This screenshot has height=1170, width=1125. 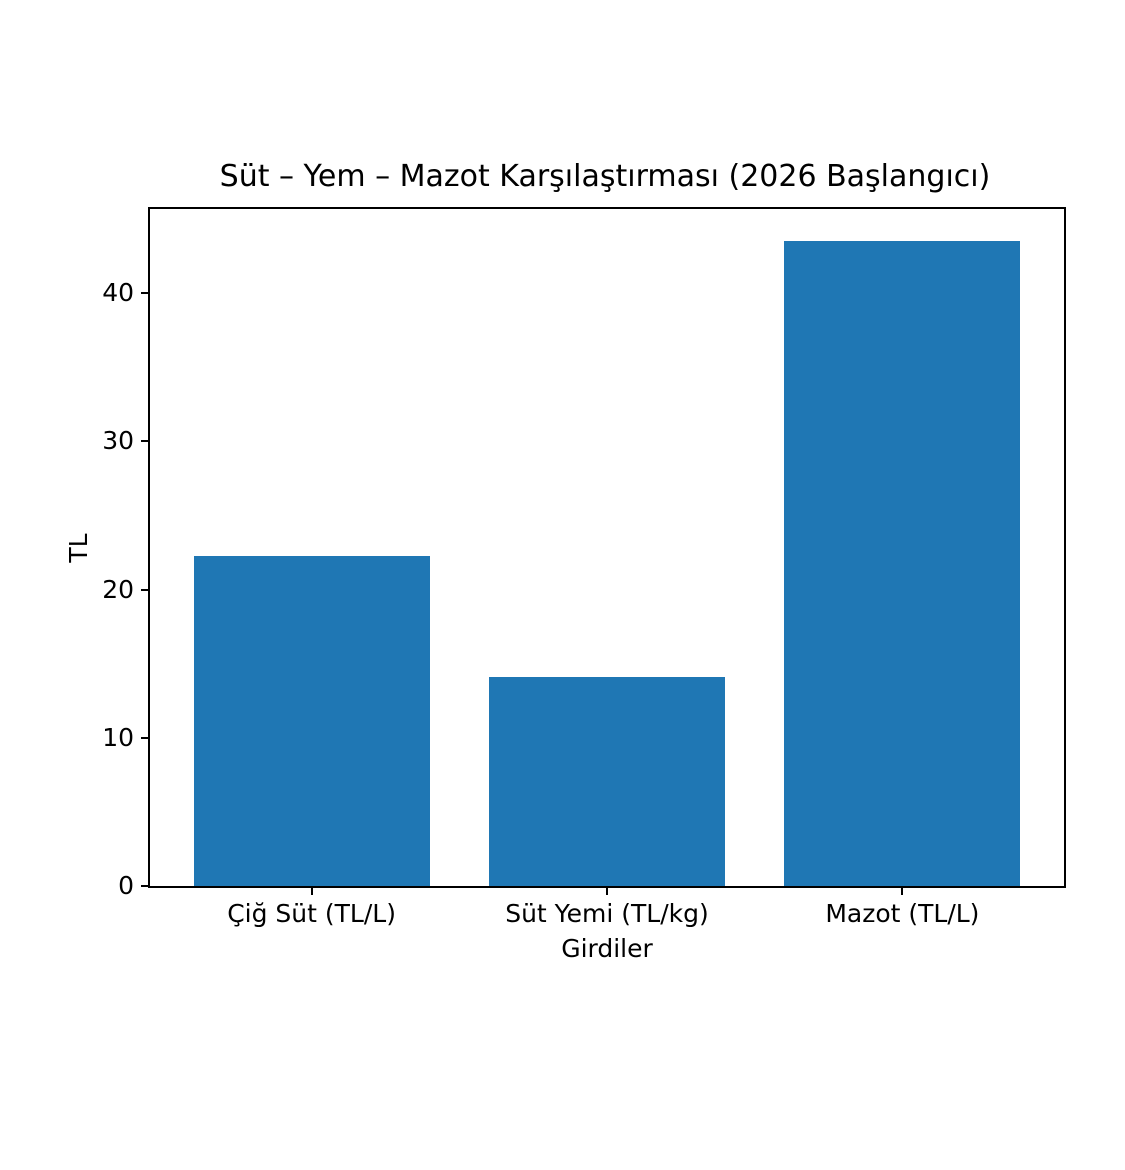 I want to click on y-tick-label: 0, so click(x=126, y=885).